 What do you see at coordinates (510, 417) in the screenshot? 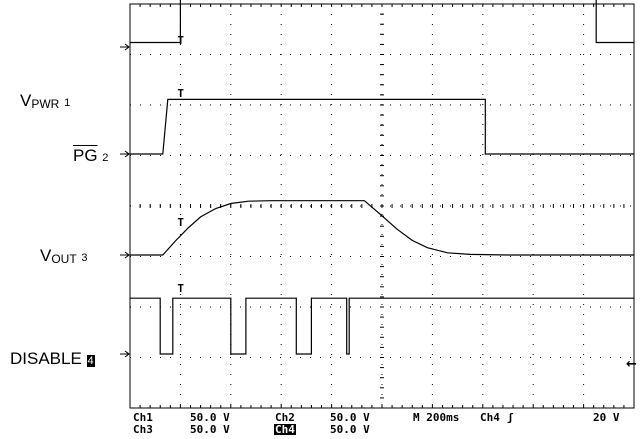
I see `readout-trigger-slope: ʃ` at bounding box center [510, 417].